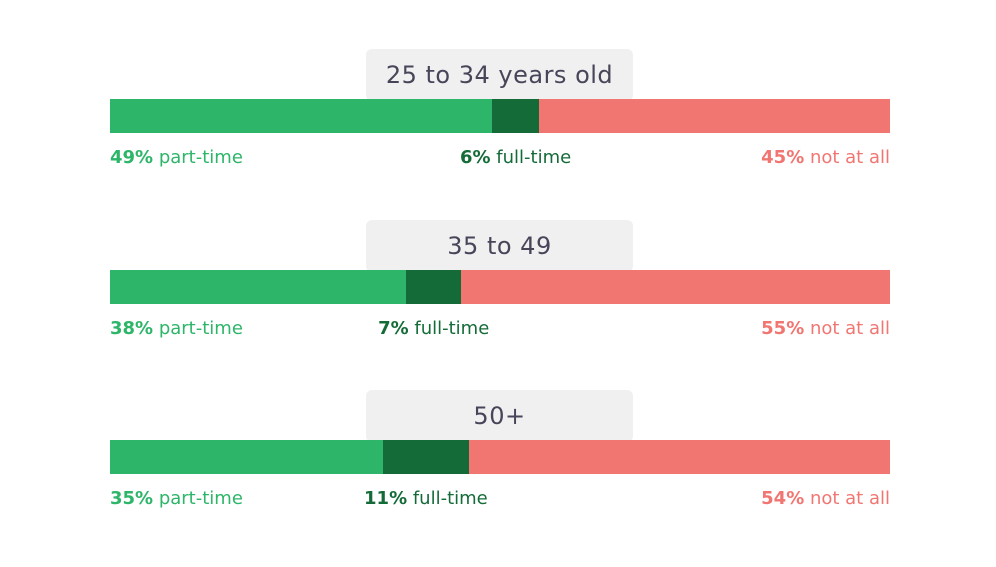 The image size is (996, 567). Describe the element at coordinates (783, 328) in the screenshot. I see `percent-value: 55%` at that location.